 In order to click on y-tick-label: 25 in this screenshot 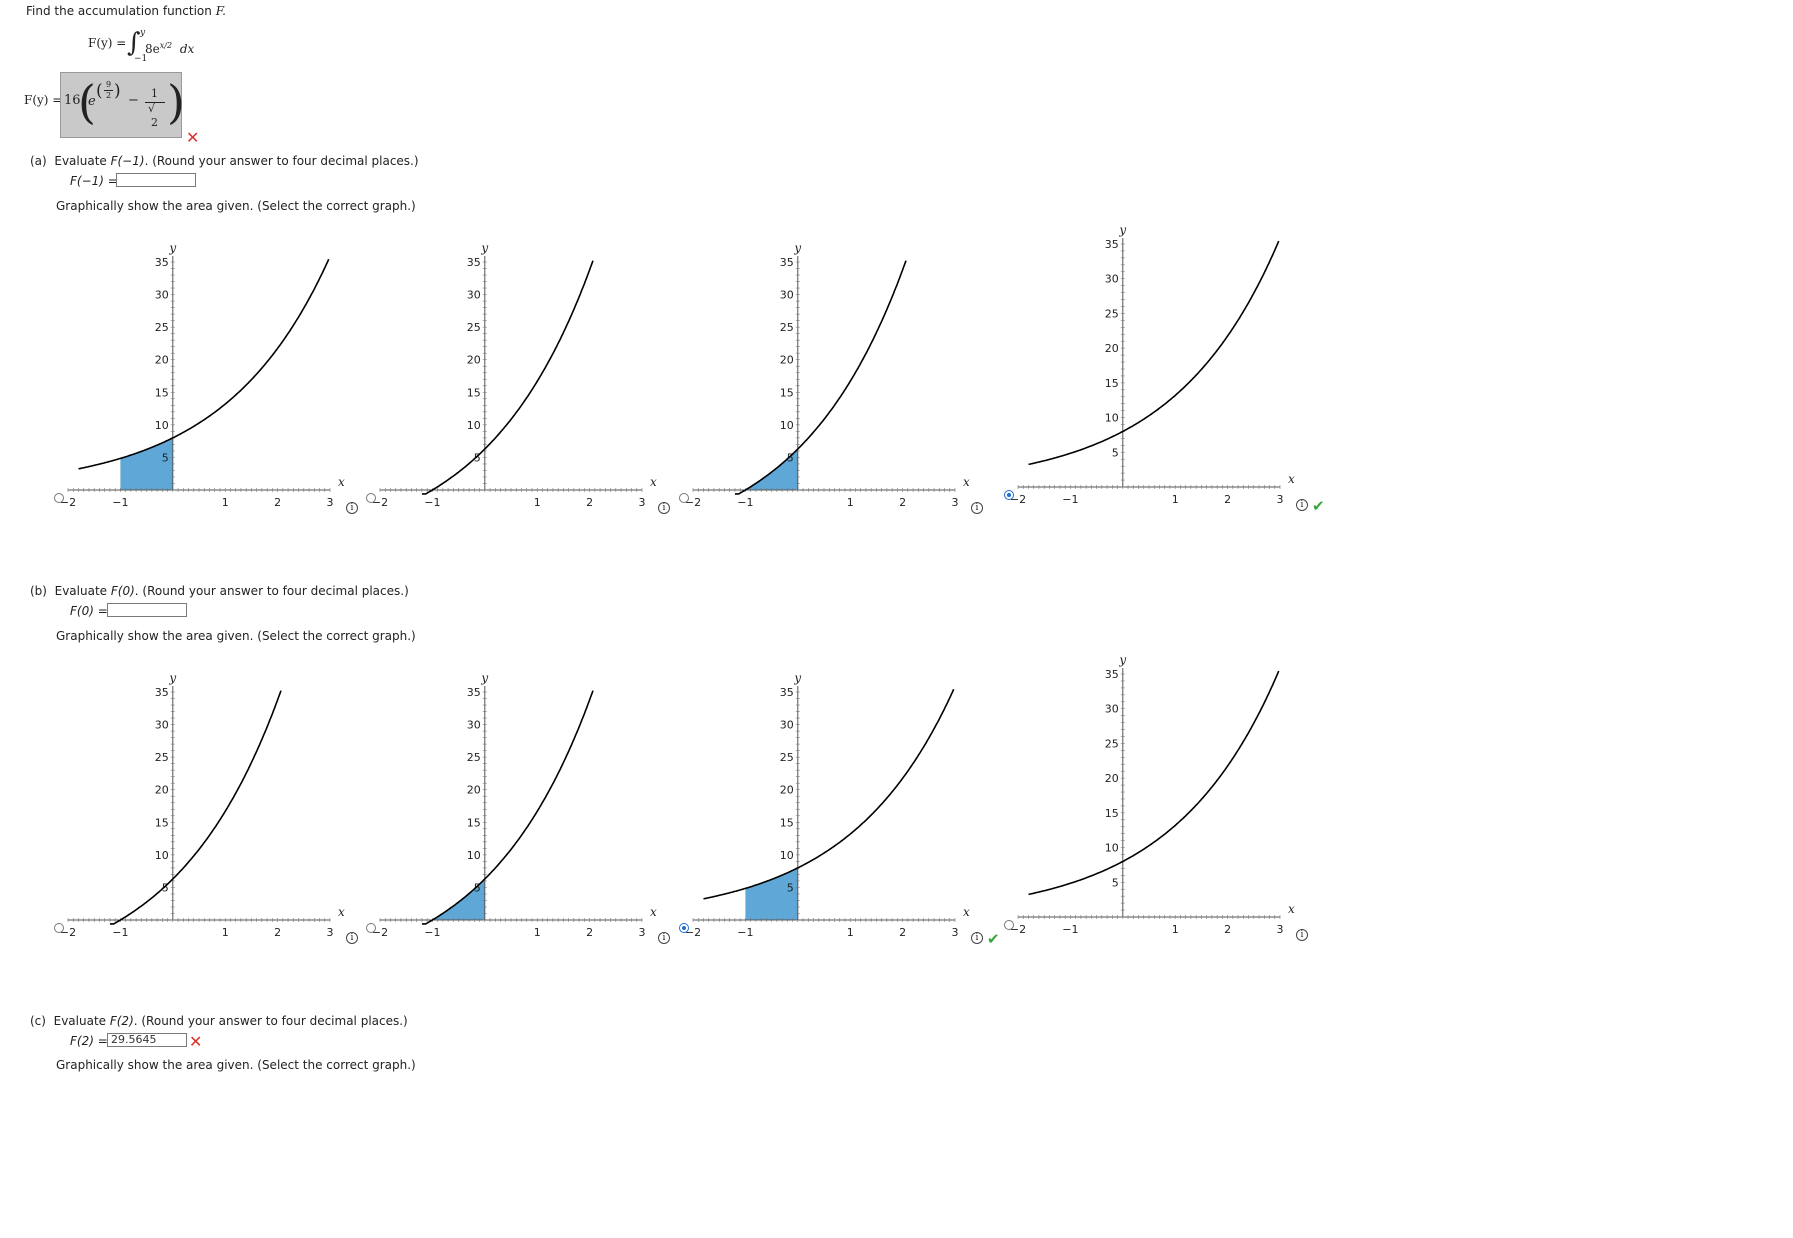, I will do `click(787, 327)`.